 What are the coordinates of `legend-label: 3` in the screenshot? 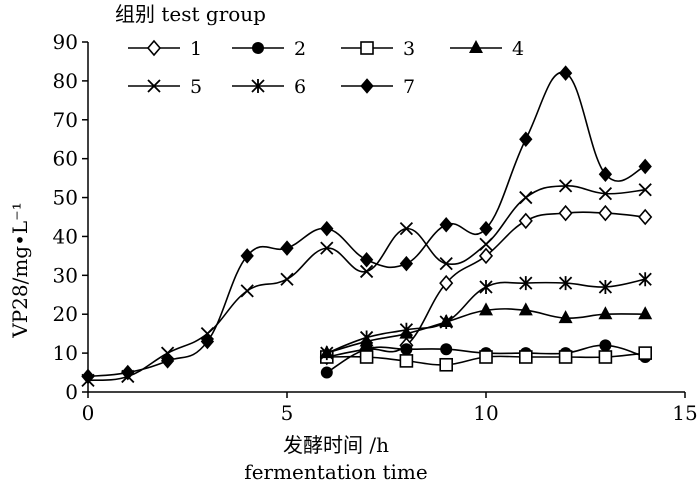 It's located at (409, 49).